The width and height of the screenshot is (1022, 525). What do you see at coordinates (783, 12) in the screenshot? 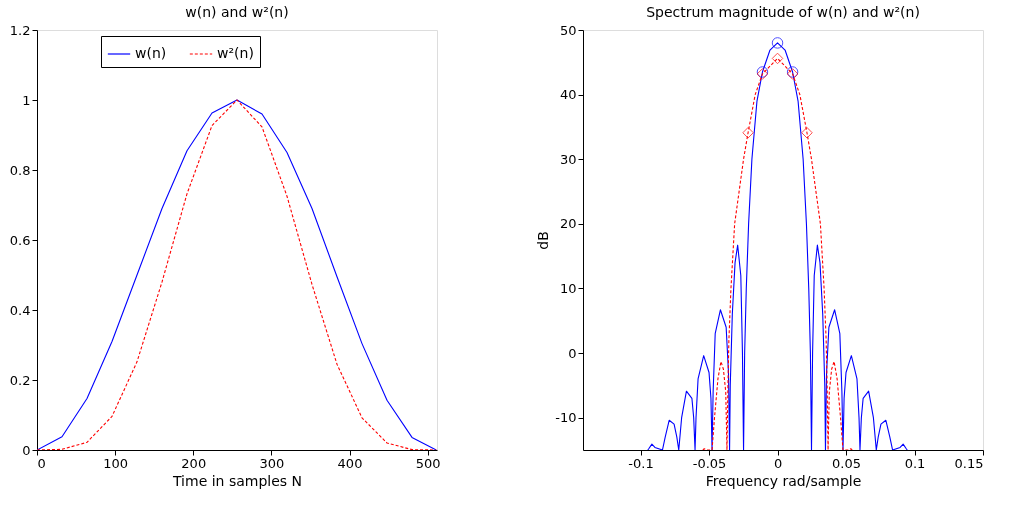
I see `chart-title: Spectrum magnitude of w(n) and w²(n)` at bounding box center [783, 12].